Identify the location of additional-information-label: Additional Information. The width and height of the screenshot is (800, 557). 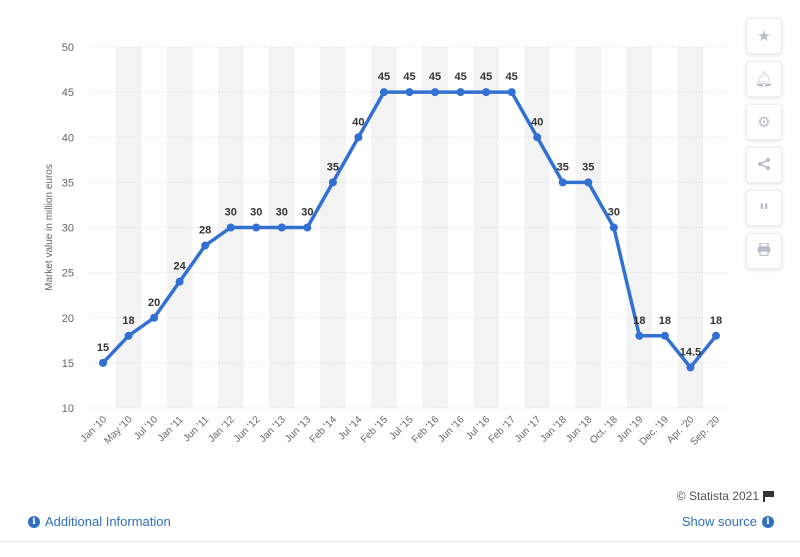
(108, 521).